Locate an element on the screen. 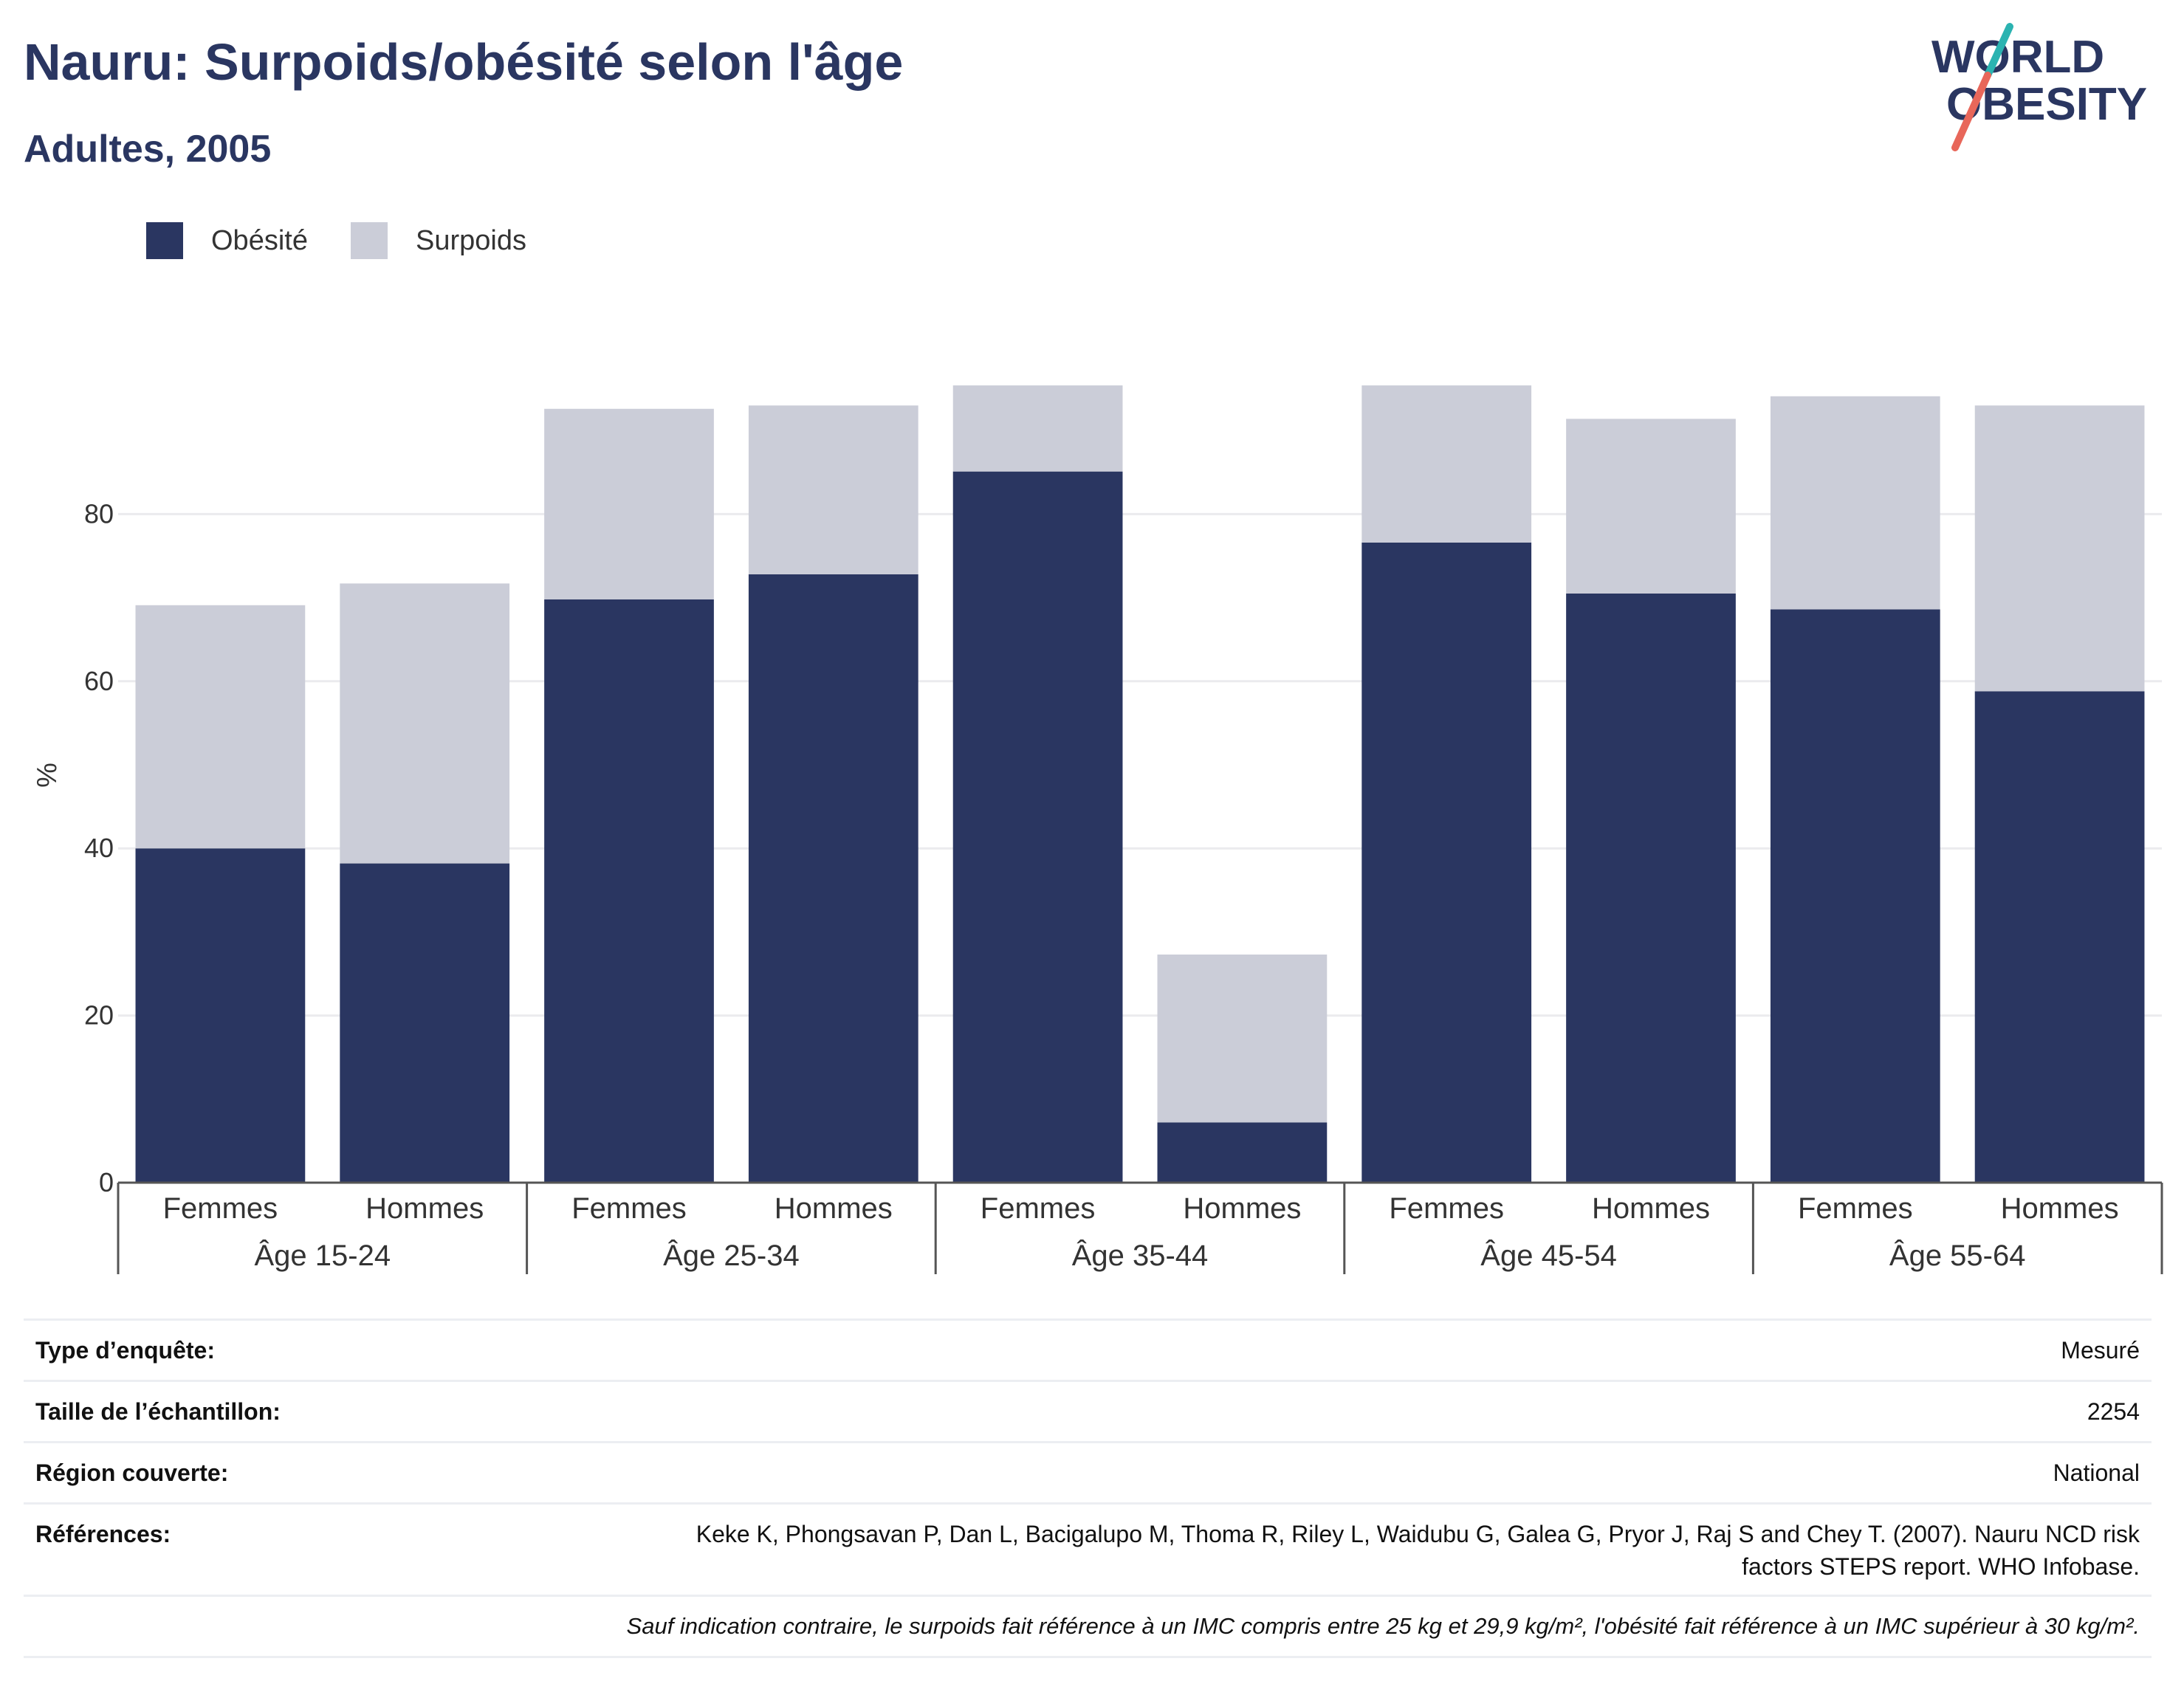 This screenshot has width=2184, height=1695. reference-line-2: factors STEPS report. WHO Infobase. is located at coordinates (1941, 1566).